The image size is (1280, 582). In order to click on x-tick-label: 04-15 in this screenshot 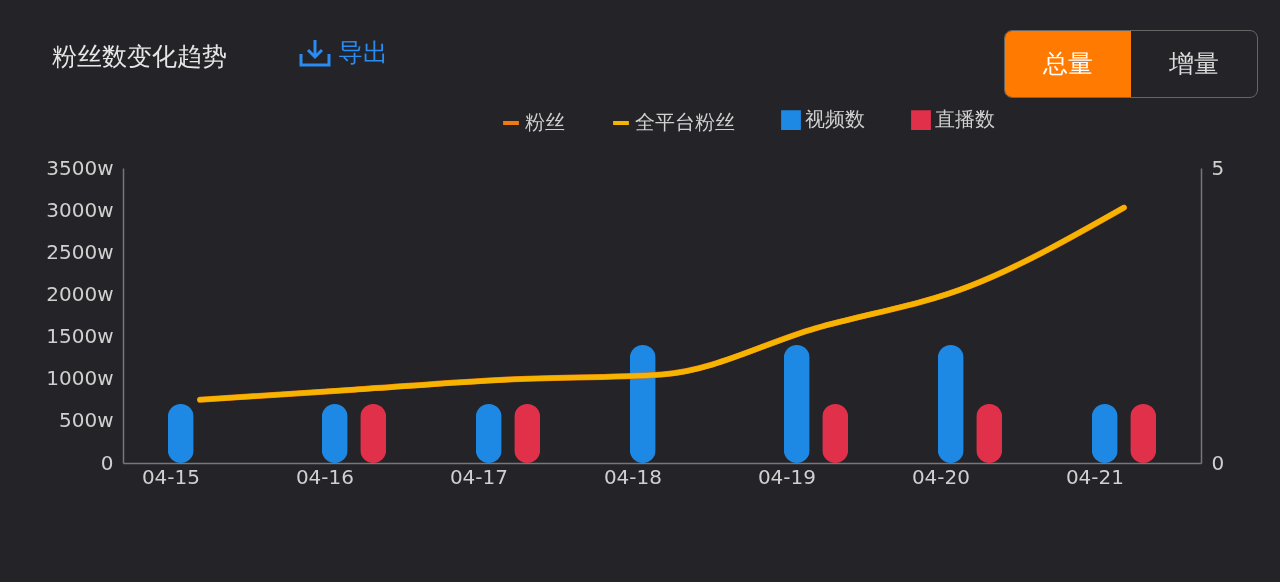, I will do `click(170, 476)`.